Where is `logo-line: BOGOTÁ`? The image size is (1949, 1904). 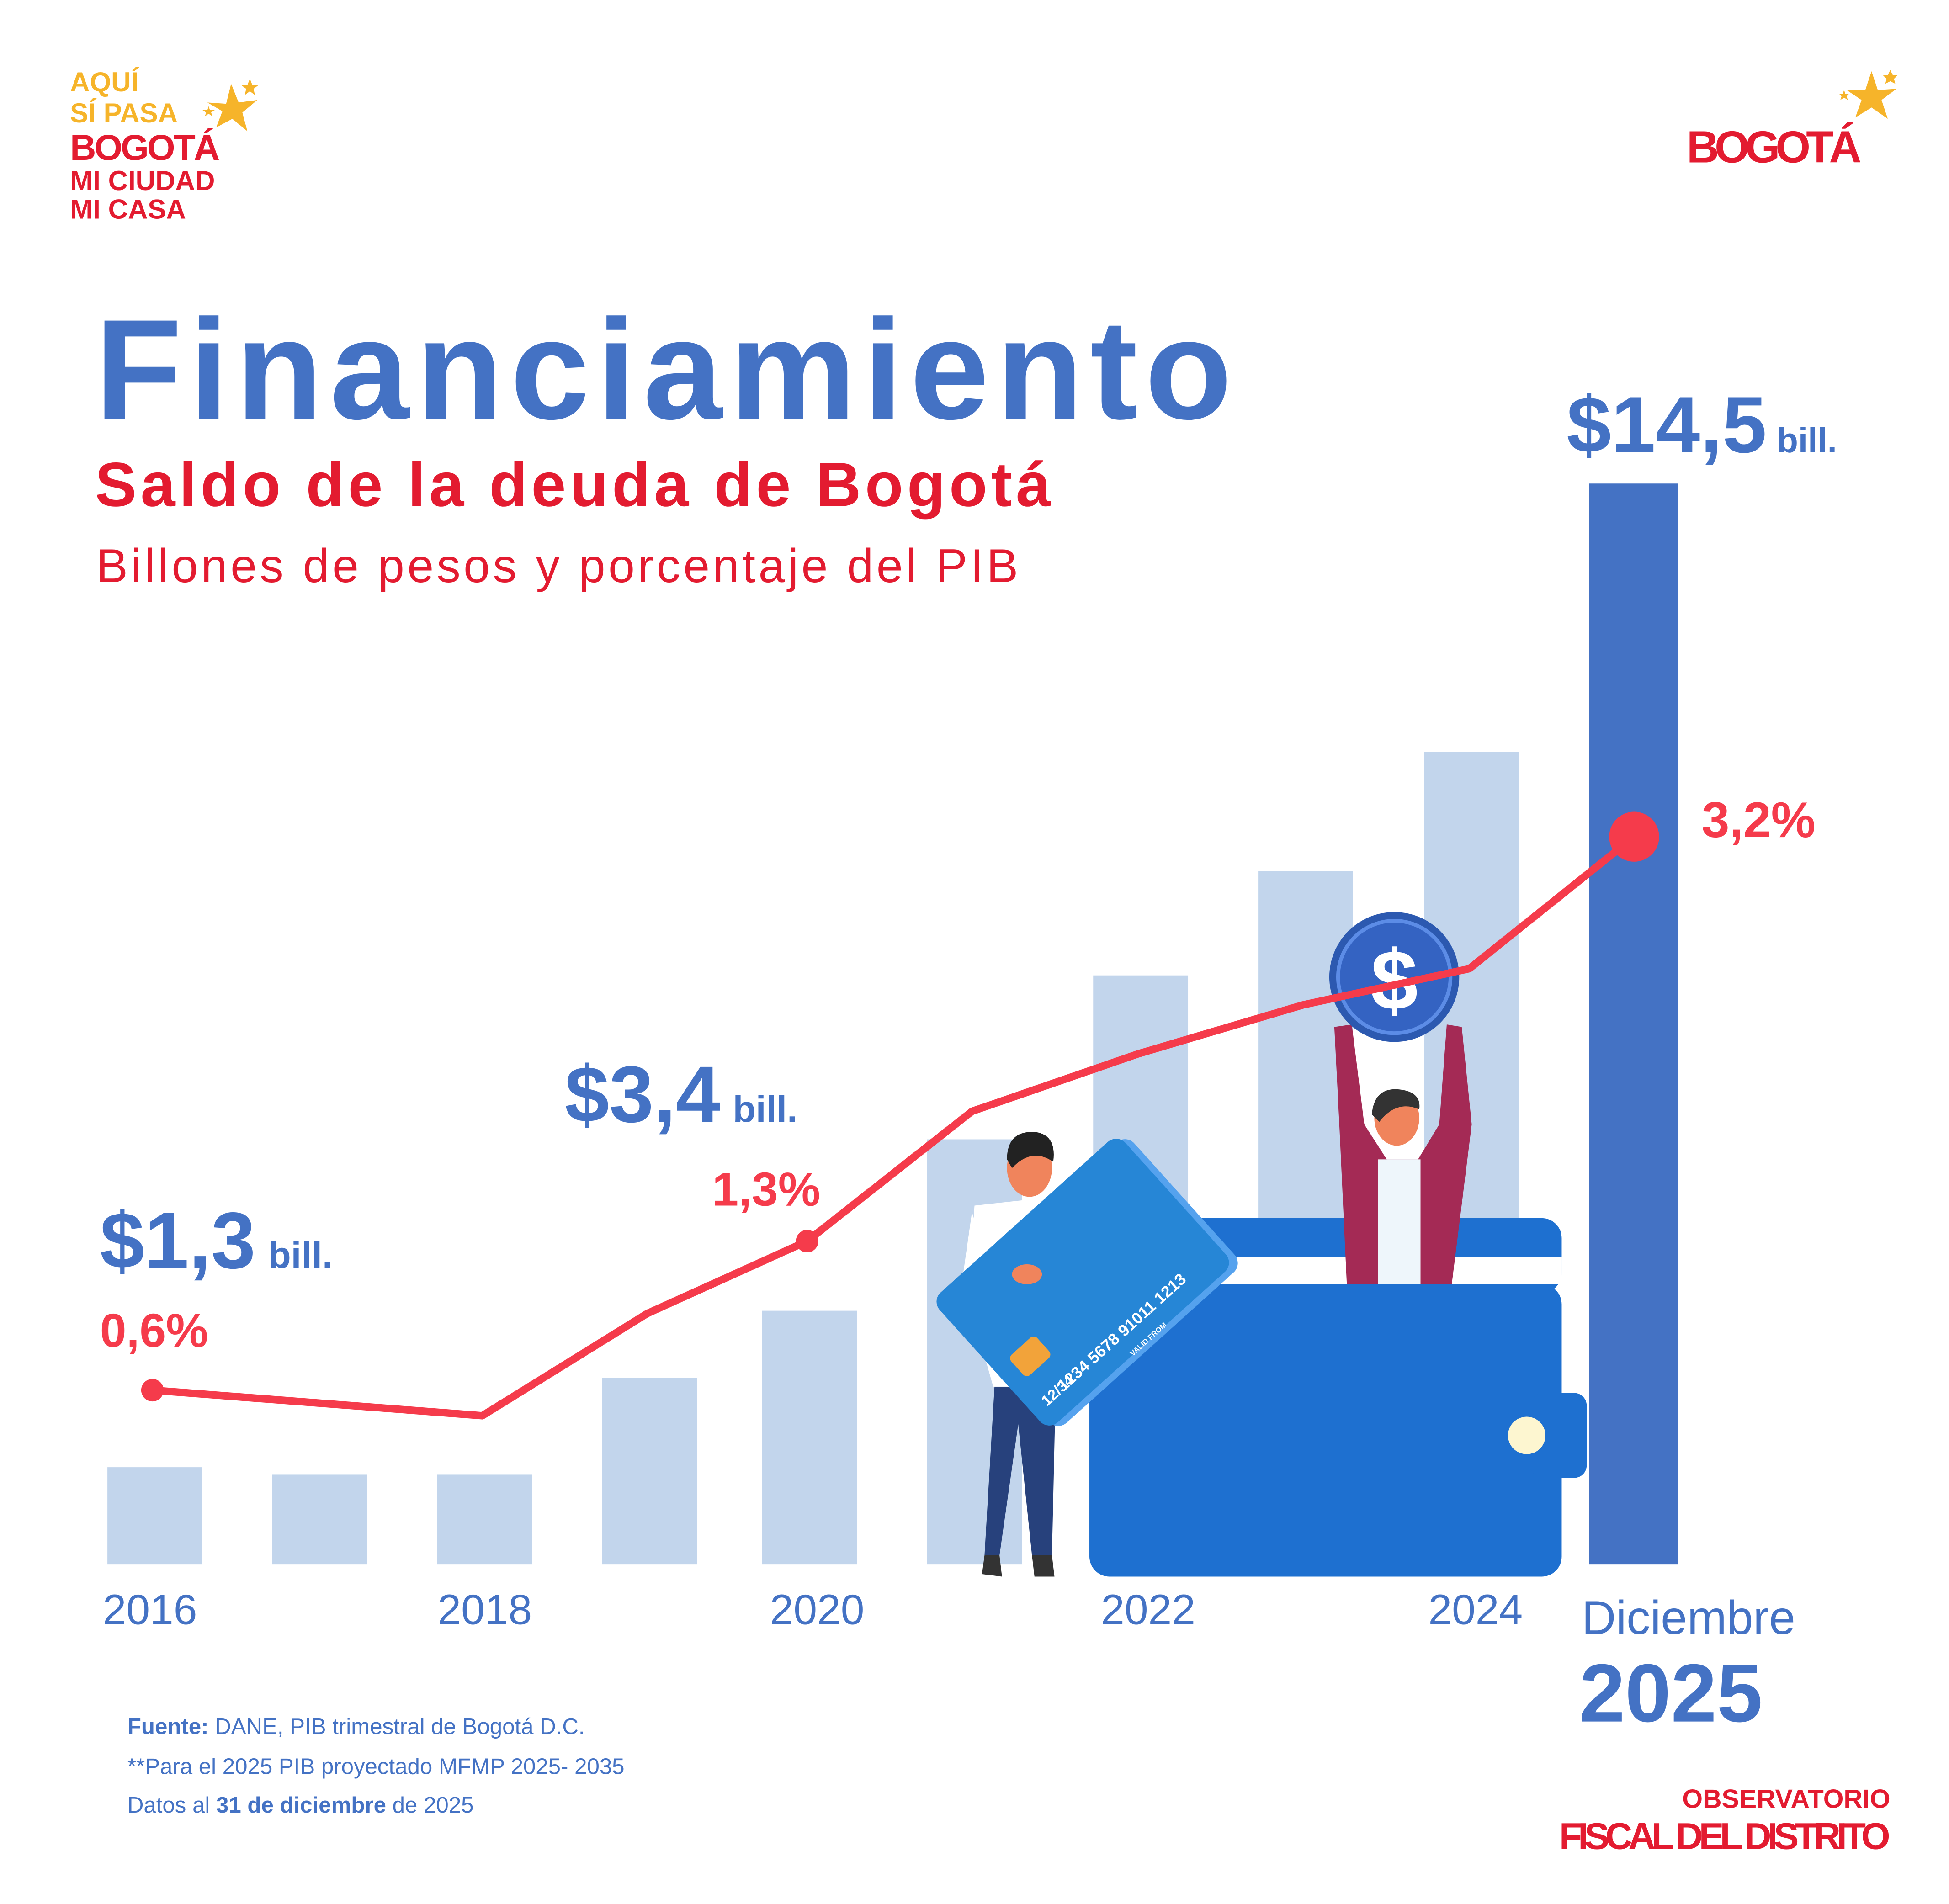 logo-line: BOGOTÁ is located at coordinates (145, 147).